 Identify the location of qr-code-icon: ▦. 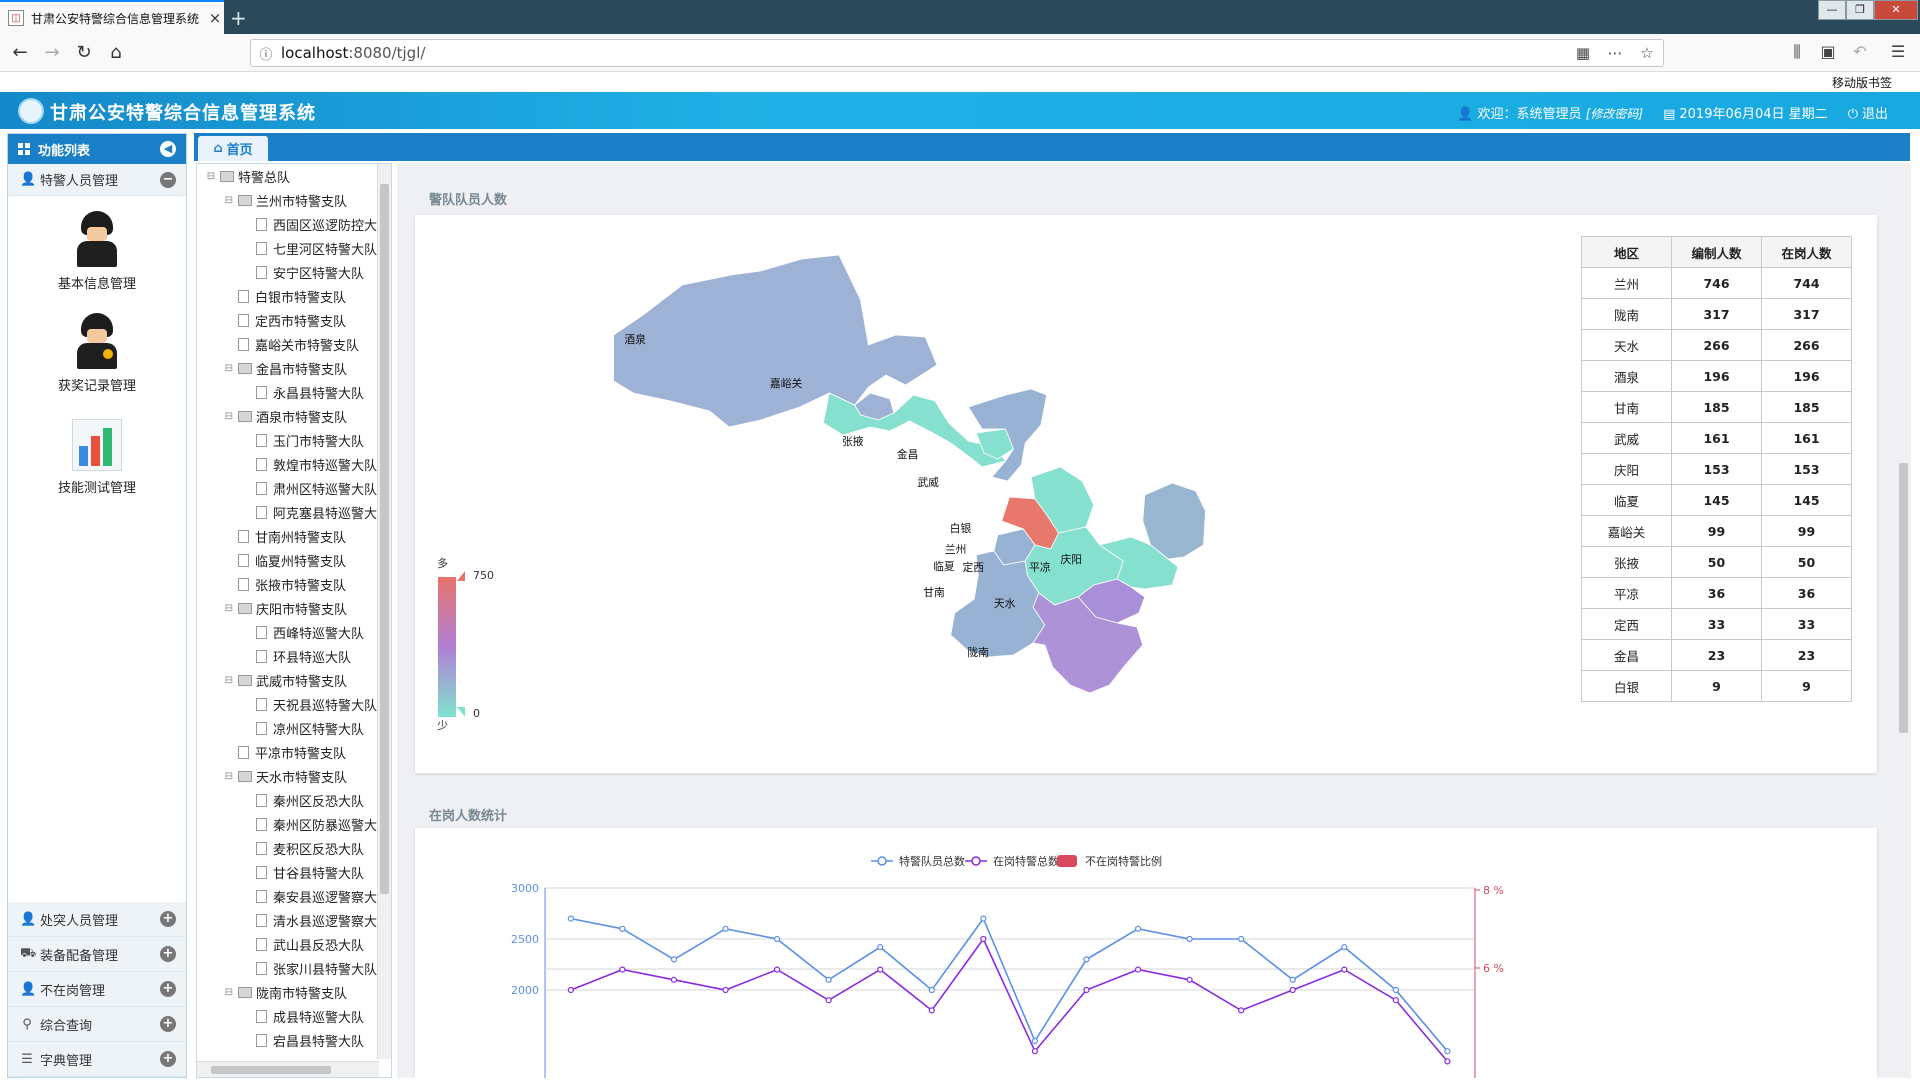
(1583, 53).